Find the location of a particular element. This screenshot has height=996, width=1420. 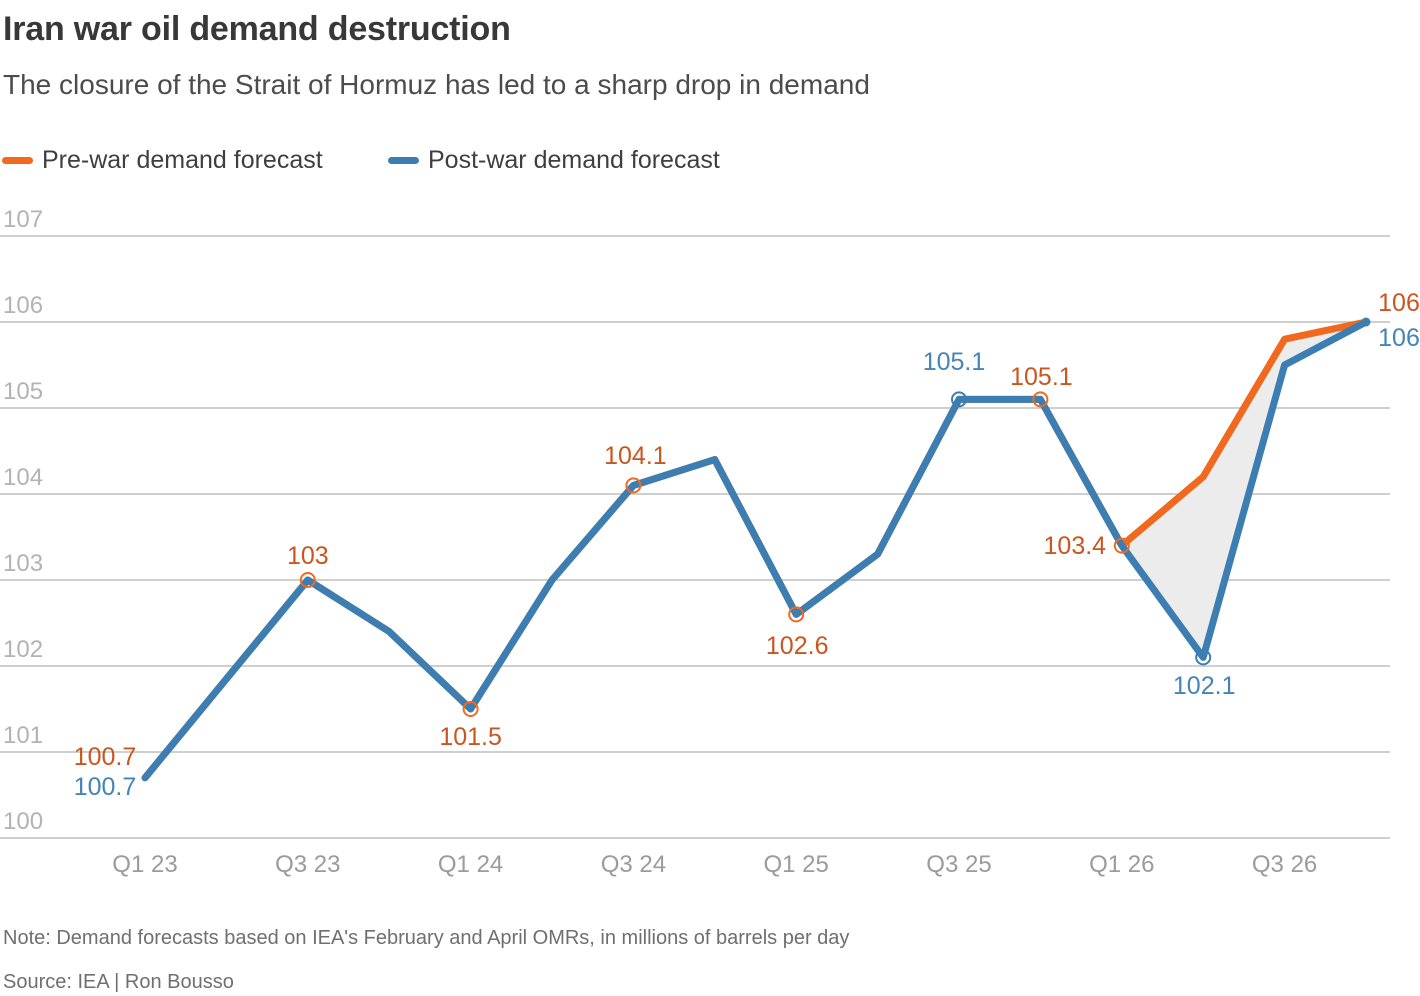

legend-item-post-war: Post-war demand forecast is located at coordinates (554, 160).